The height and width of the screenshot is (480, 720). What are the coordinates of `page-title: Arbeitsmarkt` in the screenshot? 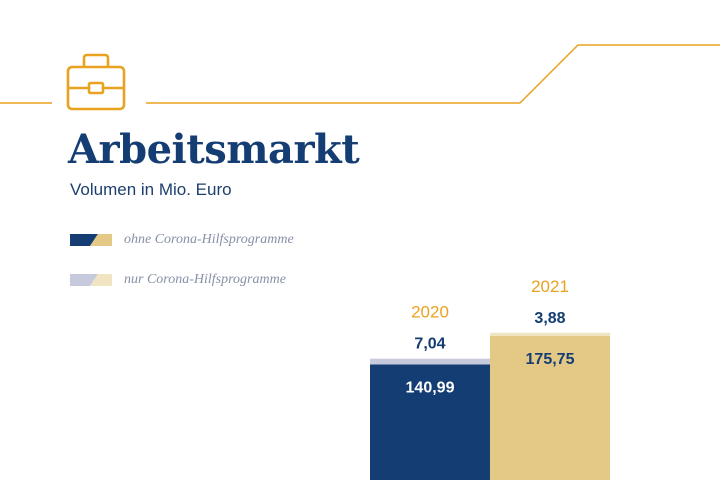 It's located at (214, 149).